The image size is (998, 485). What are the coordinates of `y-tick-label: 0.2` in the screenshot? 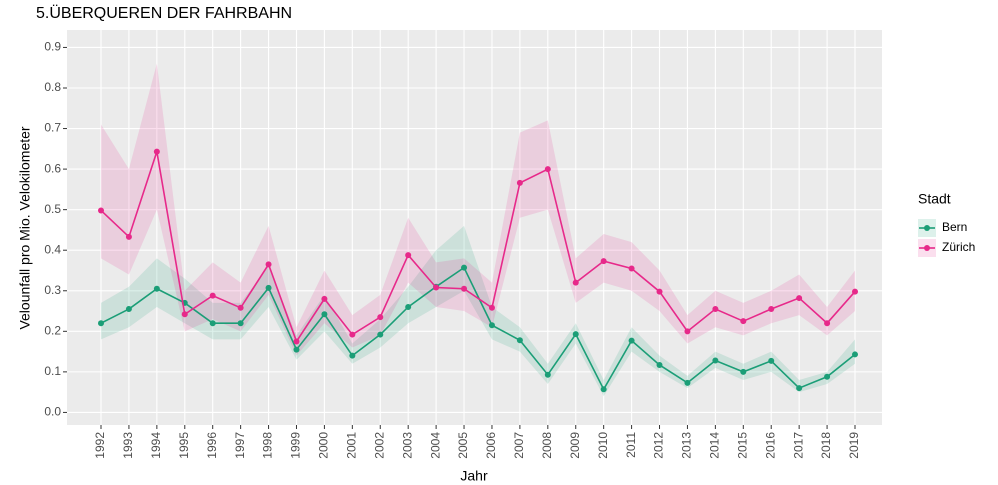 It's located at (52, 330).